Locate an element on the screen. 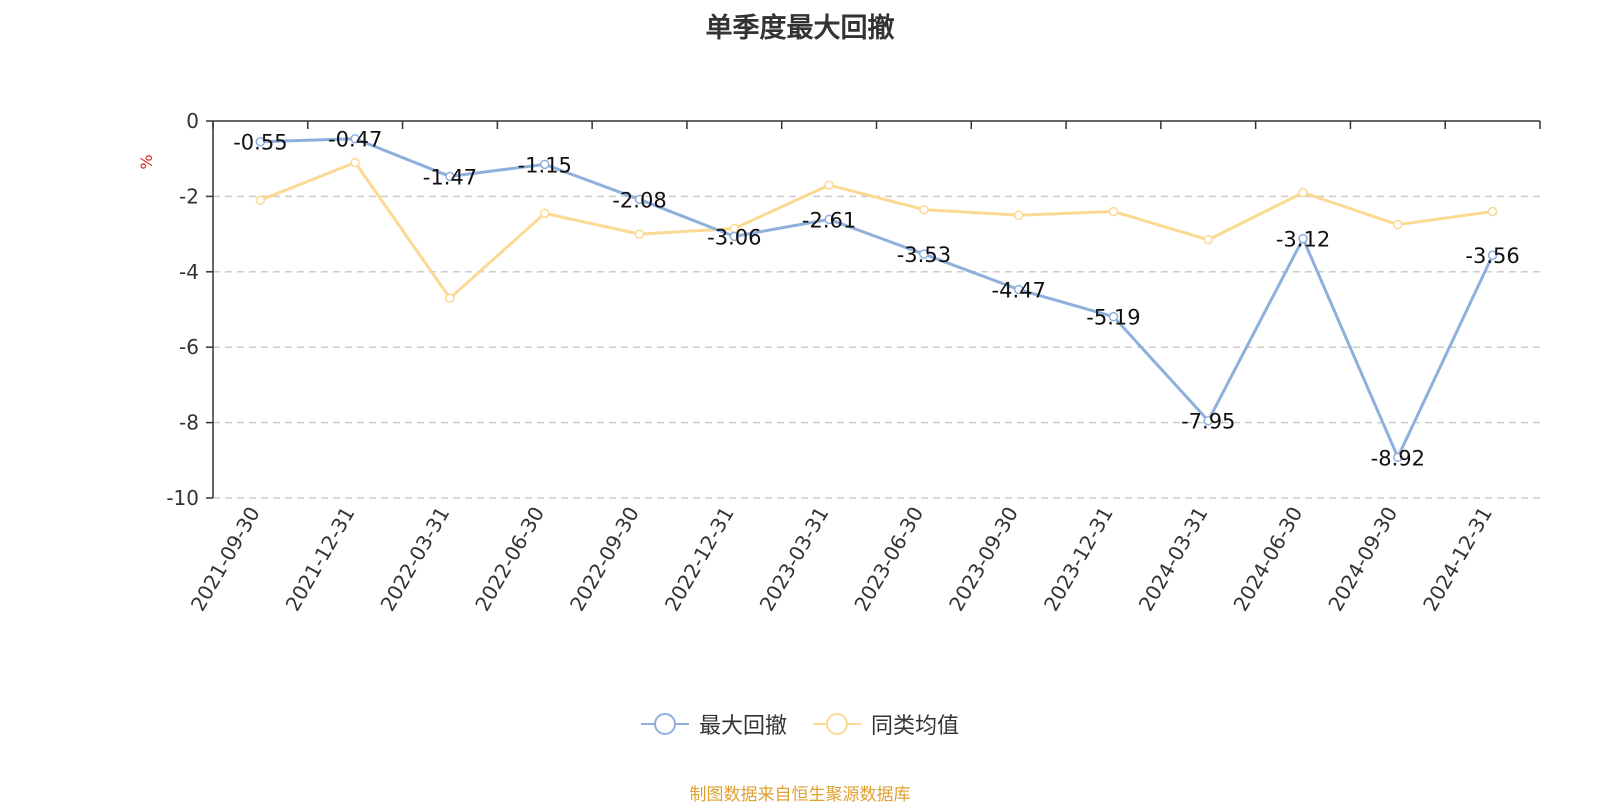  legend-swatch-peer-average is located at coordinates (837, 724).